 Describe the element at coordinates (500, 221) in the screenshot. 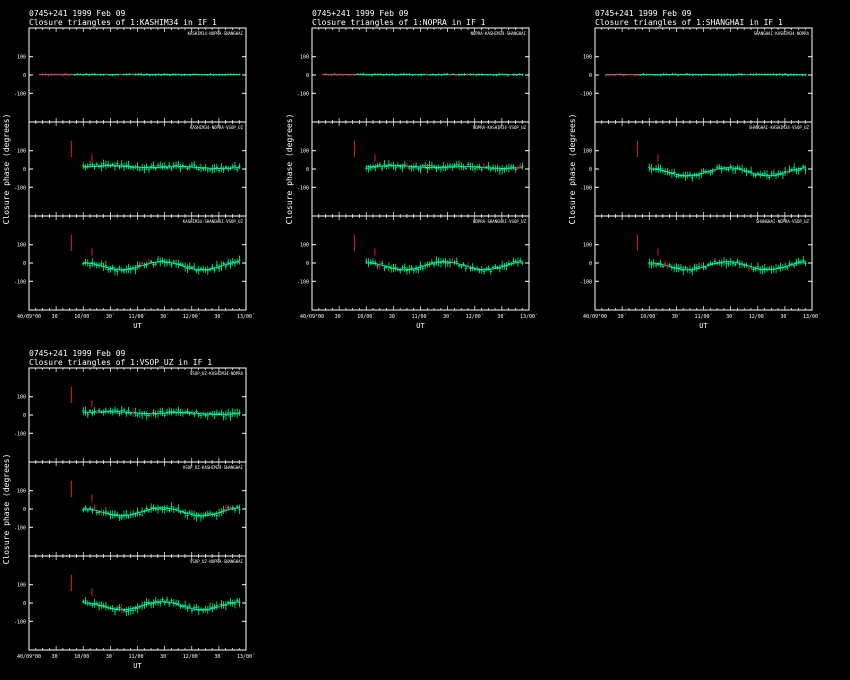

I see `triangle-label: NOPRA-SHANGHAI-VSOP_UZ` at that location.